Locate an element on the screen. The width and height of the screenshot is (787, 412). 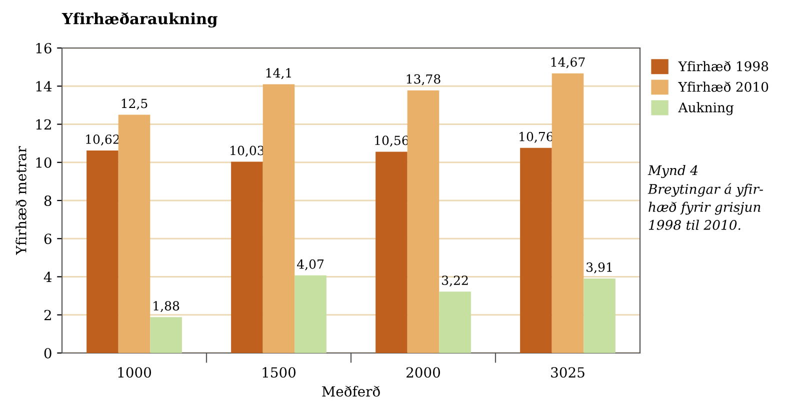
data-label: 4,07 is located at coordinates (310, 264).